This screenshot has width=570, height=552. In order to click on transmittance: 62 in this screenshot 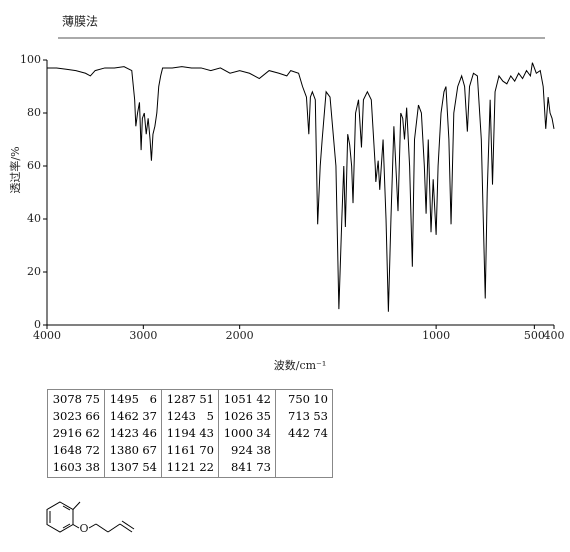, I will do `click(92, 433)`.